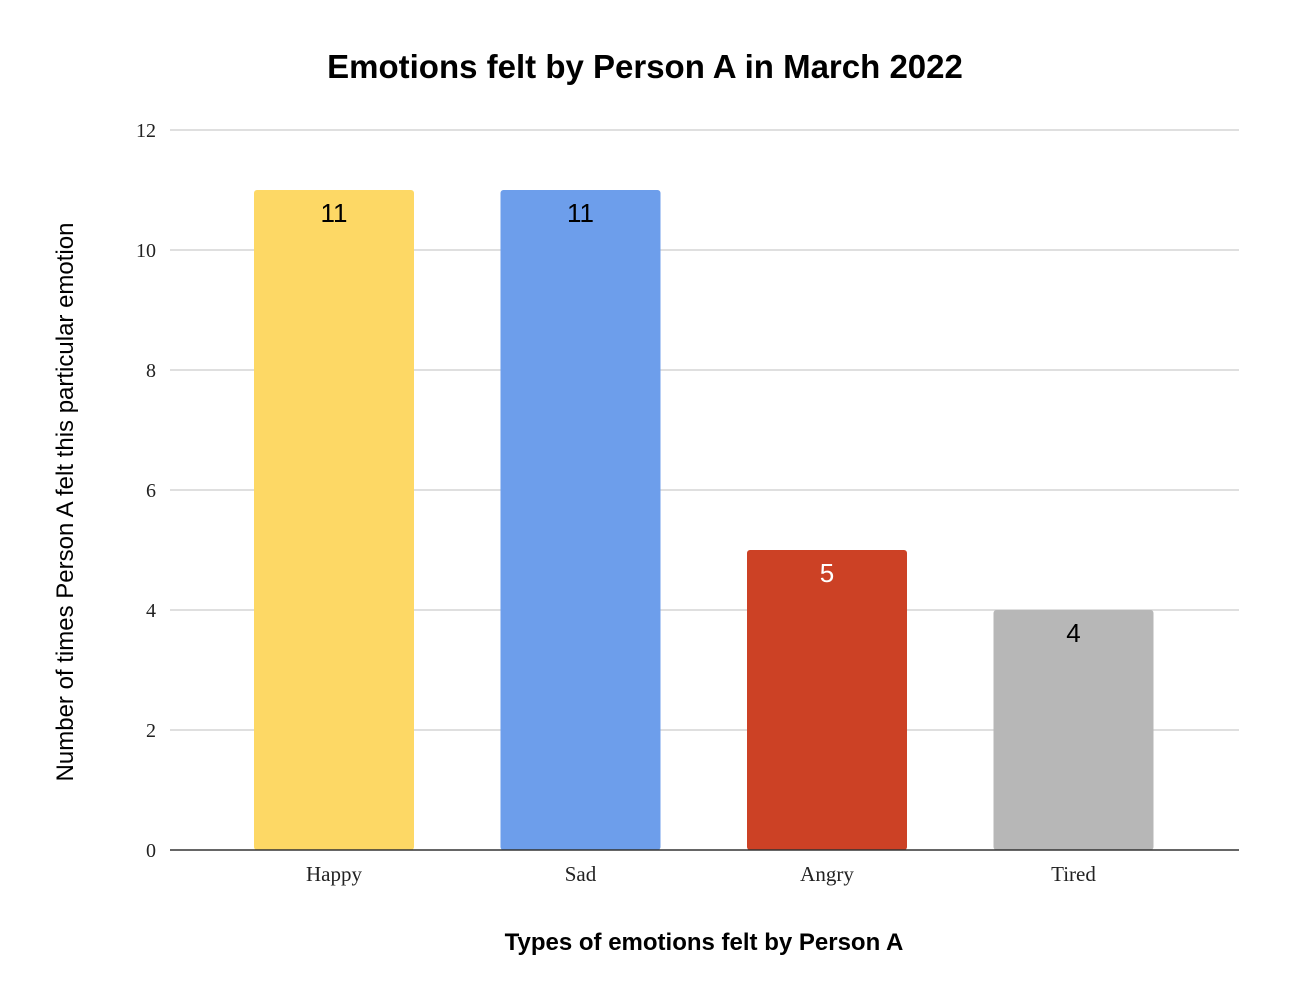 Image resolution: width=1290 pixels, height=1006 pixels. What do you see at coordinates (151, 851) in the screenshot?
I see `y-tick-label: 0` at bounding box center [151, 851].